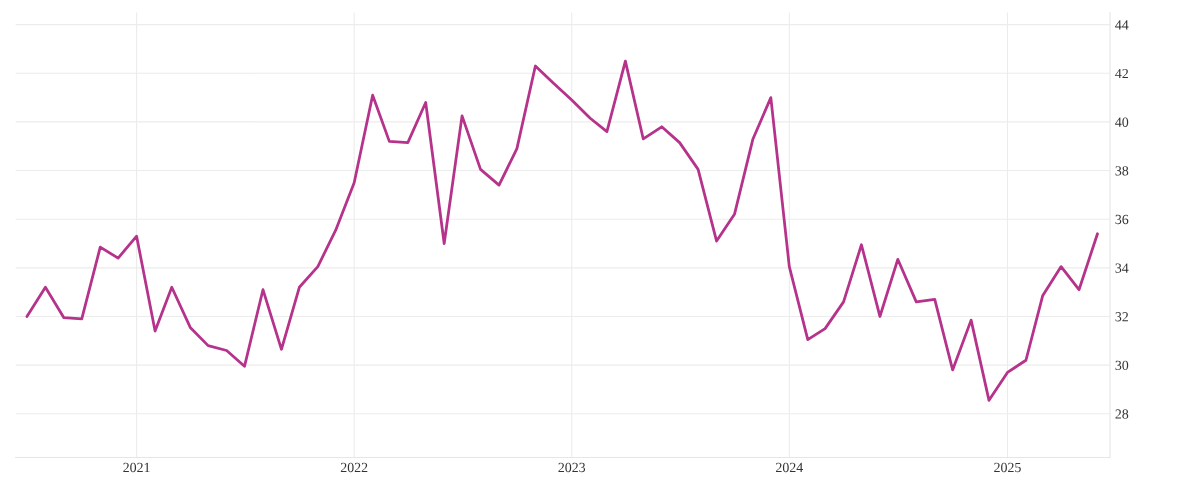 The height and width of the screenshot is (500, 1200). I want to click on y-tick-label: 40, so click(1122, 122).